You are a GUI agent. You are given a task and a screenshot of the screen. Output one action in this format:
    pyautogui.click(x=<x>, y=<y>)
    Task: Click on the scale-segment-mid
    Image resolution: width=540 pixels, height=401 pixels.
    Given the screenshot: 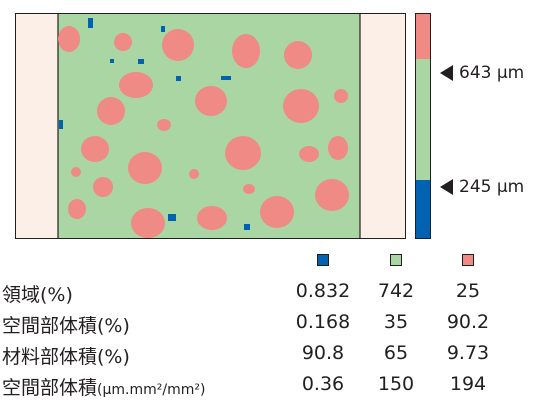 What is the action you would take?
    pyautogui.click(x=423, y=119)
    